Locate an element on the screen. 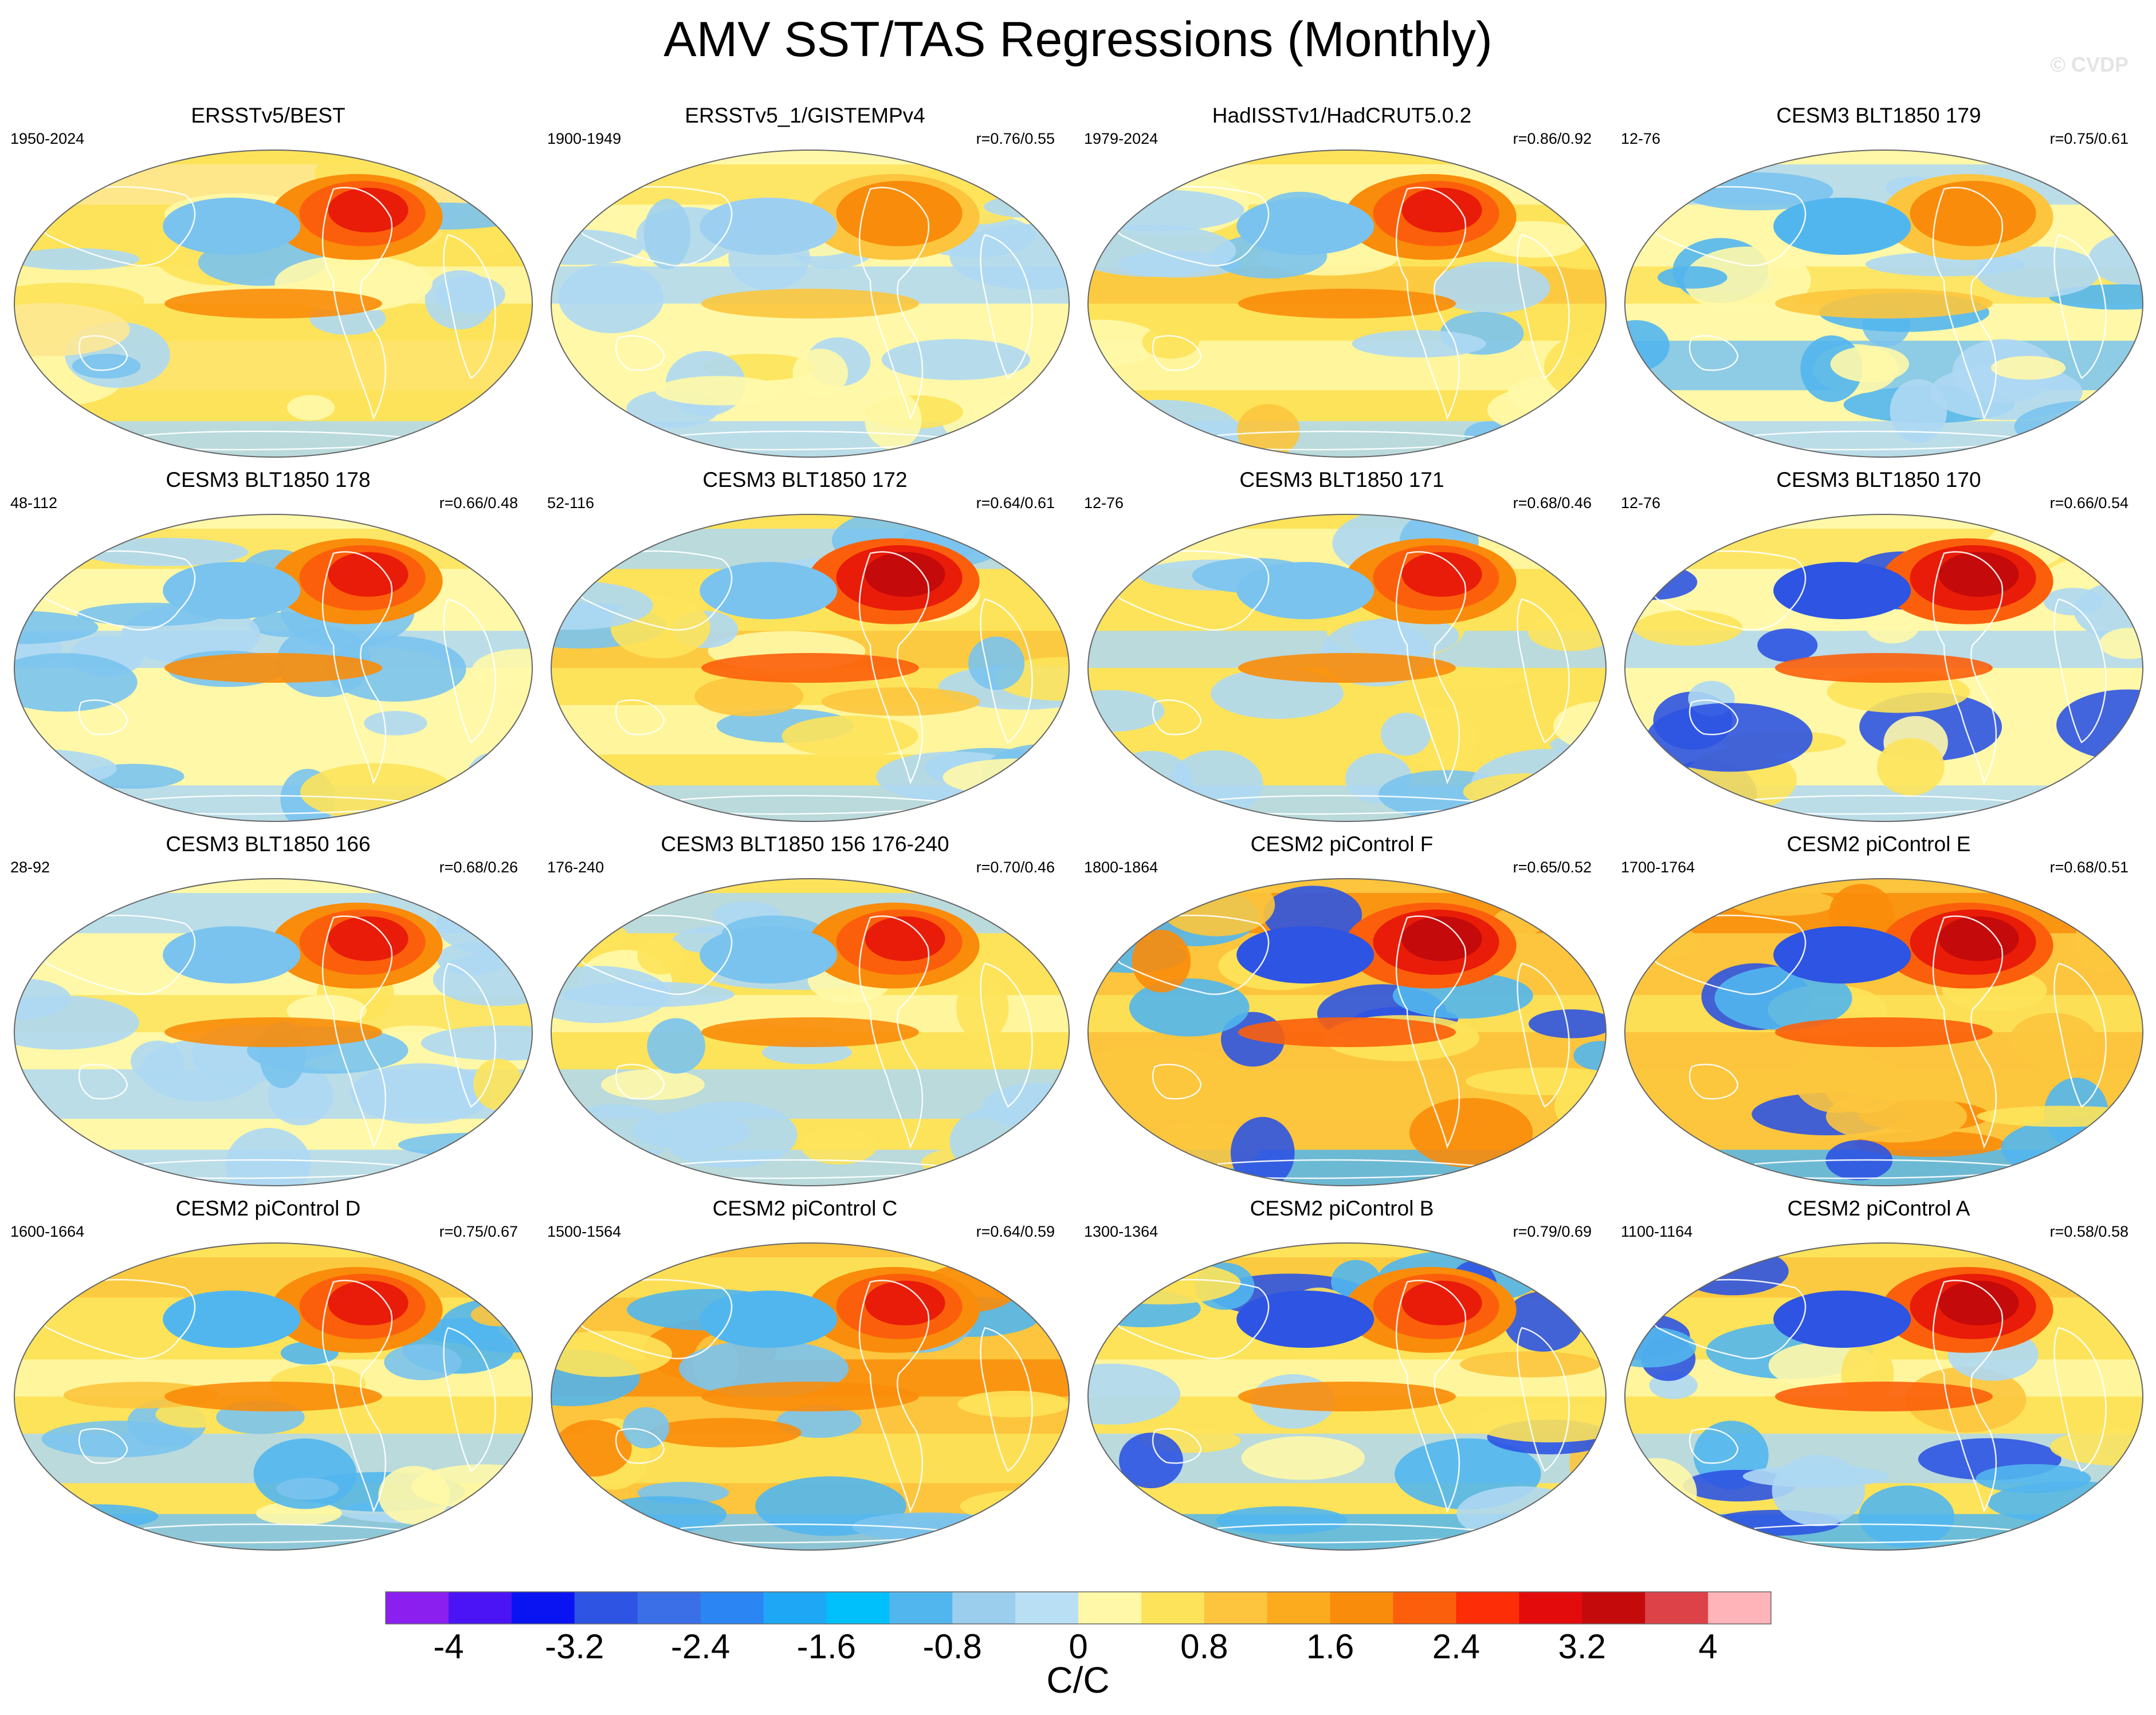 The height and width of the screenshot is (1715, 2156). map-panel: CESM3 BLT1850 178 48-112 r=0.66/0.48 is located at coordinates (269, 646).